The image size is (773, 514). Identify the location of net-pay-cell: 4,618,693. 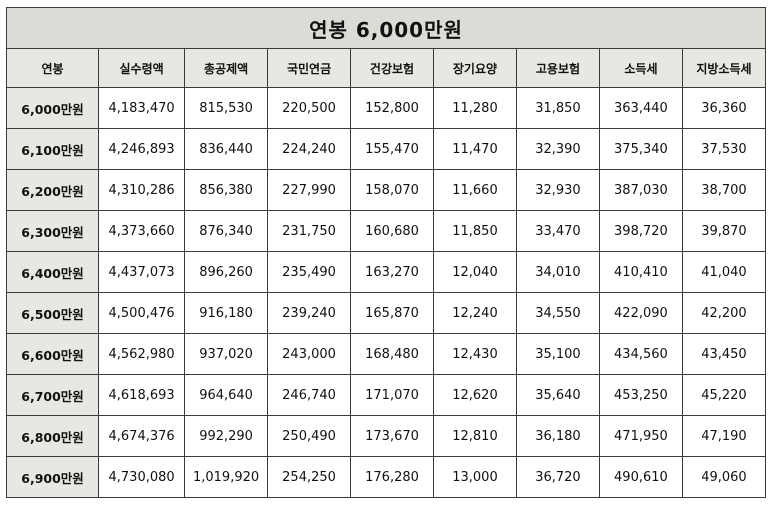
(142, 395).